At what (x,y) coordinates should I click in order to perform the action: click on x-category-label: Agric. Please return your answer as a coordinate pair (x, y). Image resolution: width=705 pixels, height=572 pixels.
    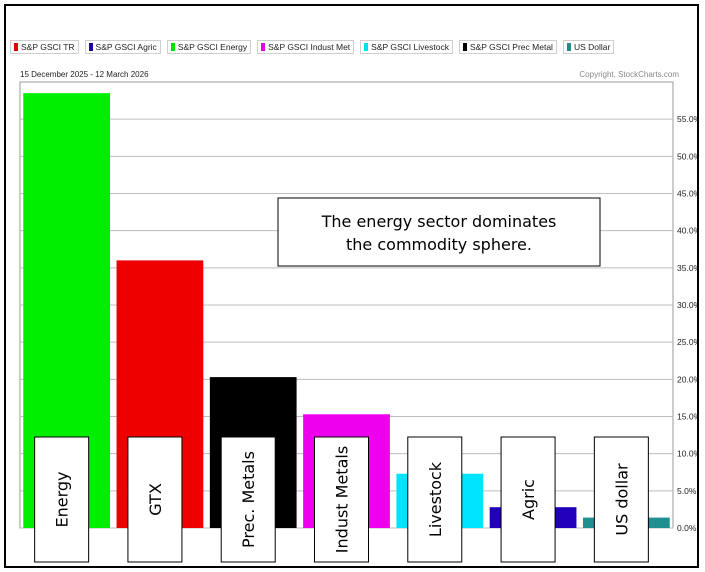
    Looking at the image, I should click on (528, 499).